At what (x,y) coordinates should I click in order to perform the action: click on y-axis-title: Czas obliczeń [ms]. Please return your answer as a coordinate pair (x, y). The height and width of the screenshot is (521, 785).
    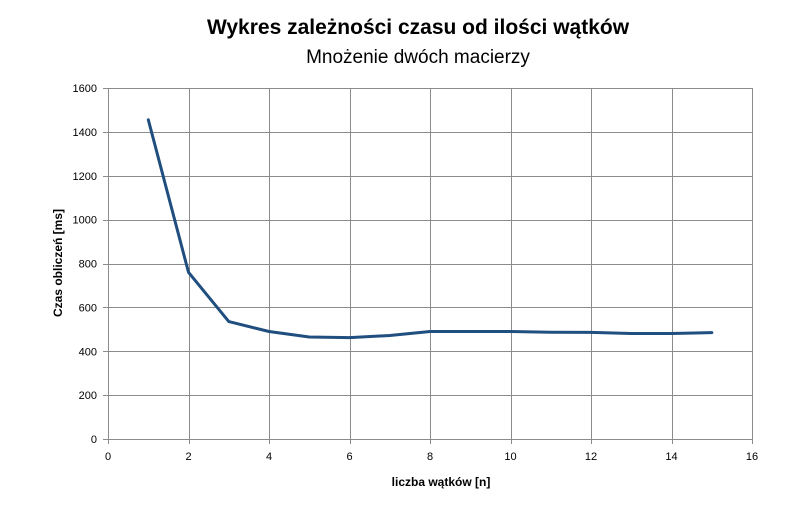
    Looking at the image, I should click on (58, 263).